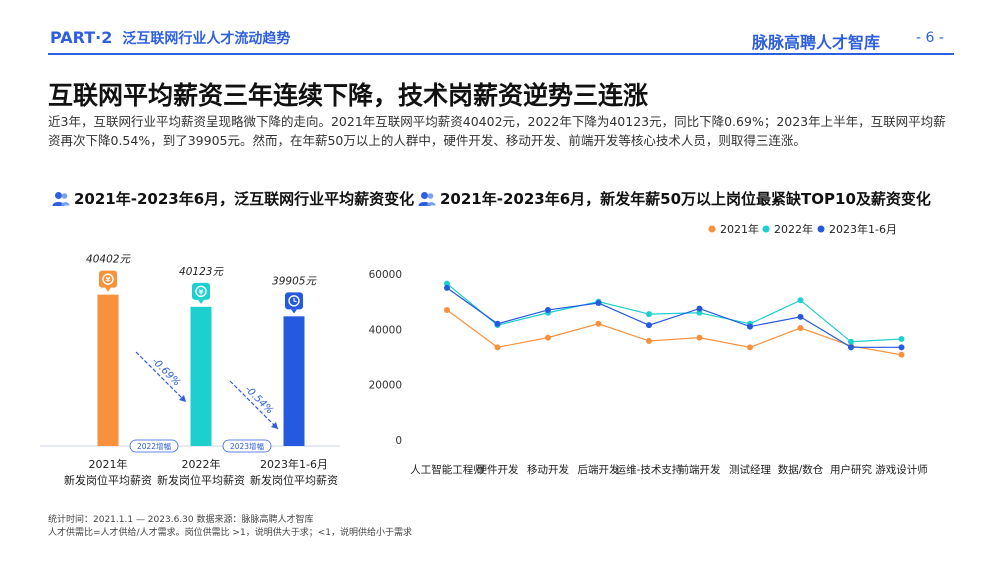 Image resolution: width=1000 pixels, height=562 pixels. Describe the element at coordinates (700, 469) in the screenshot. I see `x-tick-label: 前端开发` at that location.